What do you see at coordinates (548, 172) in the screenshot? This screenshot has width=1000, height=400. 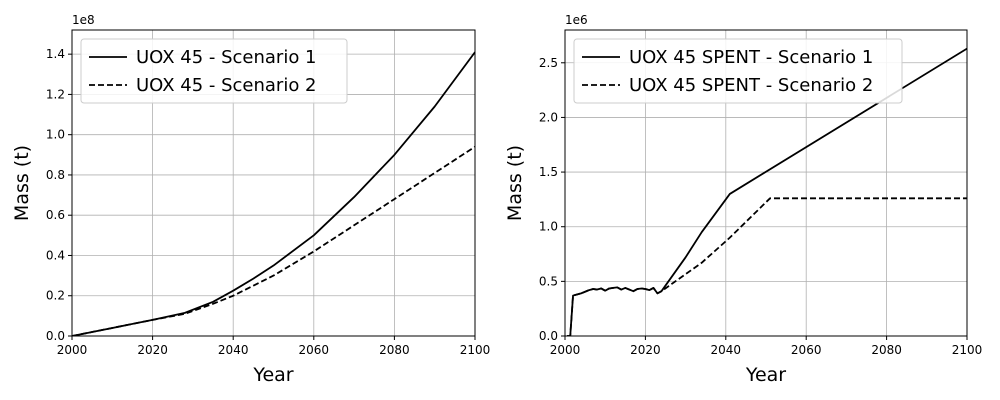 I see `y-tick-label: 1.5` at bounding box center [548, 172].